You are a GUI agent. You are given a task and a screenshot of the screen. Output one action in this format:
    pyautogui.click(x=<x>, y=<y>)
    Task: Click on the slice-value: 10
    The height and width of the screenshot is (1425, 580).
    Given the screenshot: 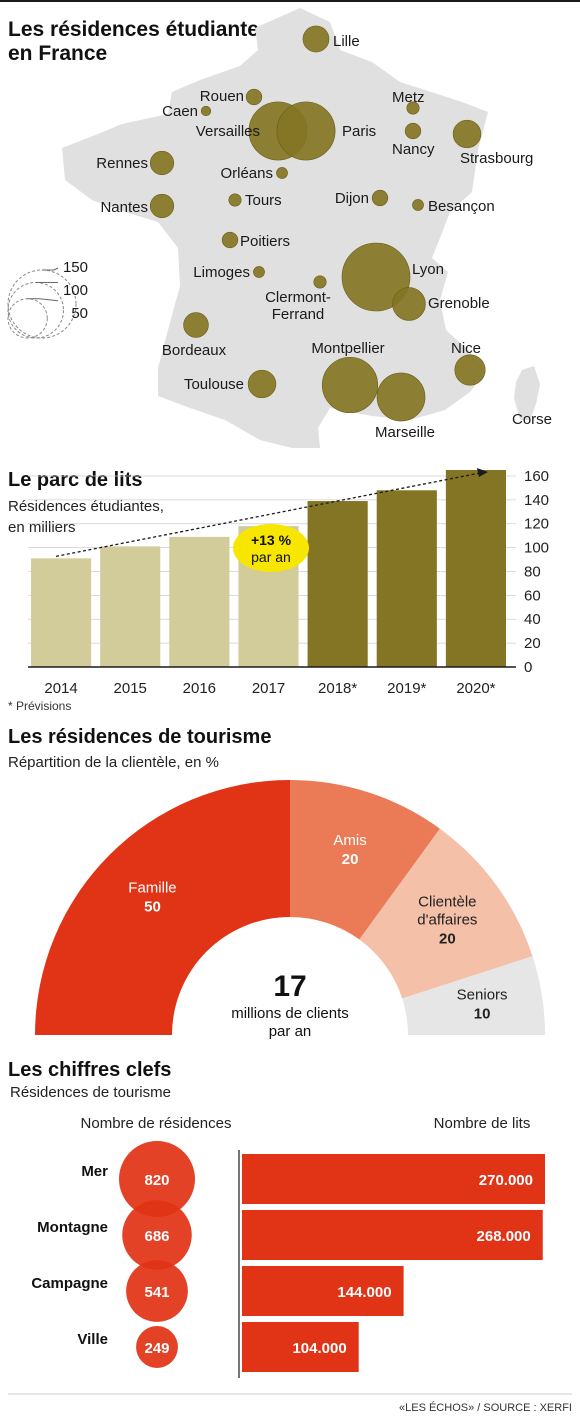 What is the action you would take?
    pyautogui.click(x=482, y=1014)
    